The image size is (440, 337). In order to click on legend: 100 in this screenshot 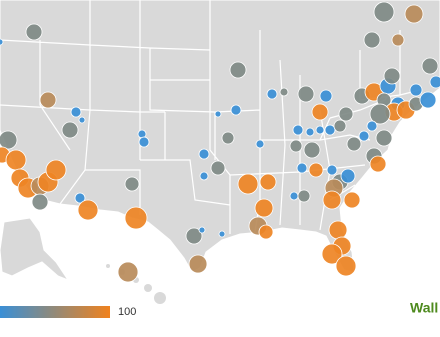, I will do `click(68, 312)`.